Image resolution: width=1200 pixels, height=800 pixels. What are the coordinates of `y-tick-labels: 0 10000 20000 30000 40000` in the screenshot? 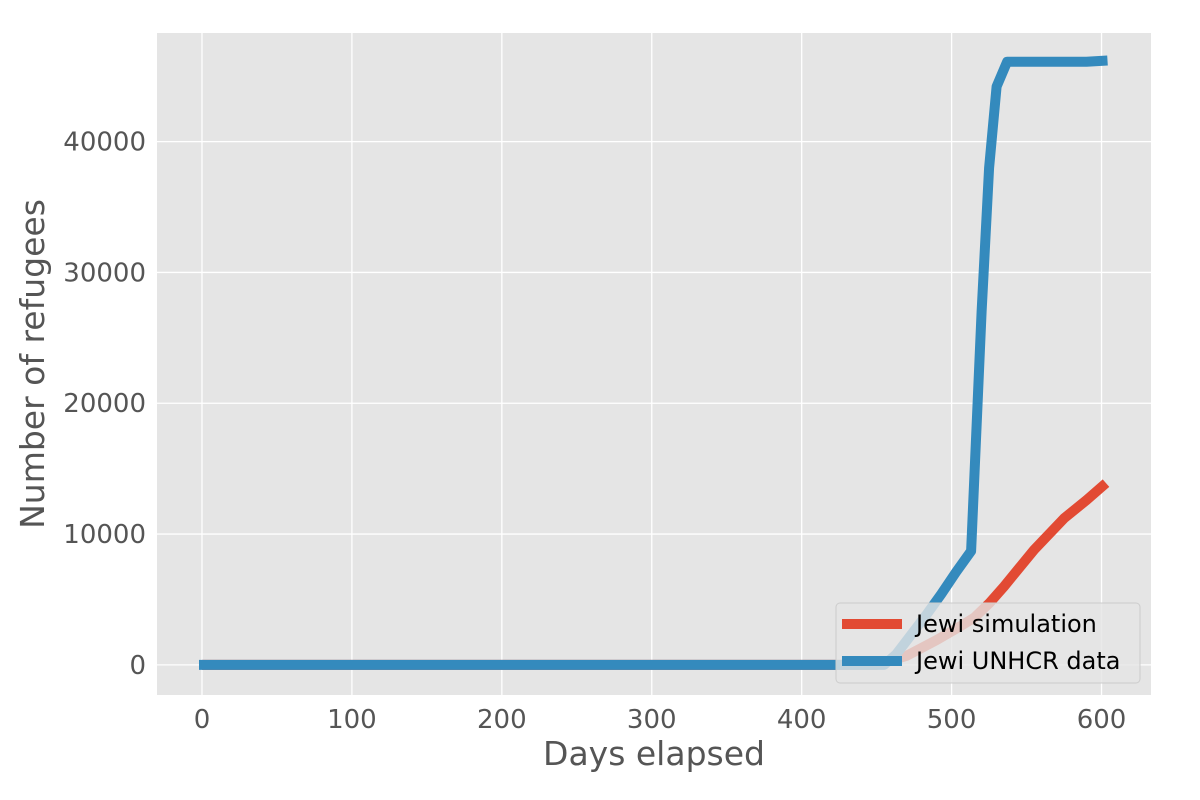 It's located at (104, 404).